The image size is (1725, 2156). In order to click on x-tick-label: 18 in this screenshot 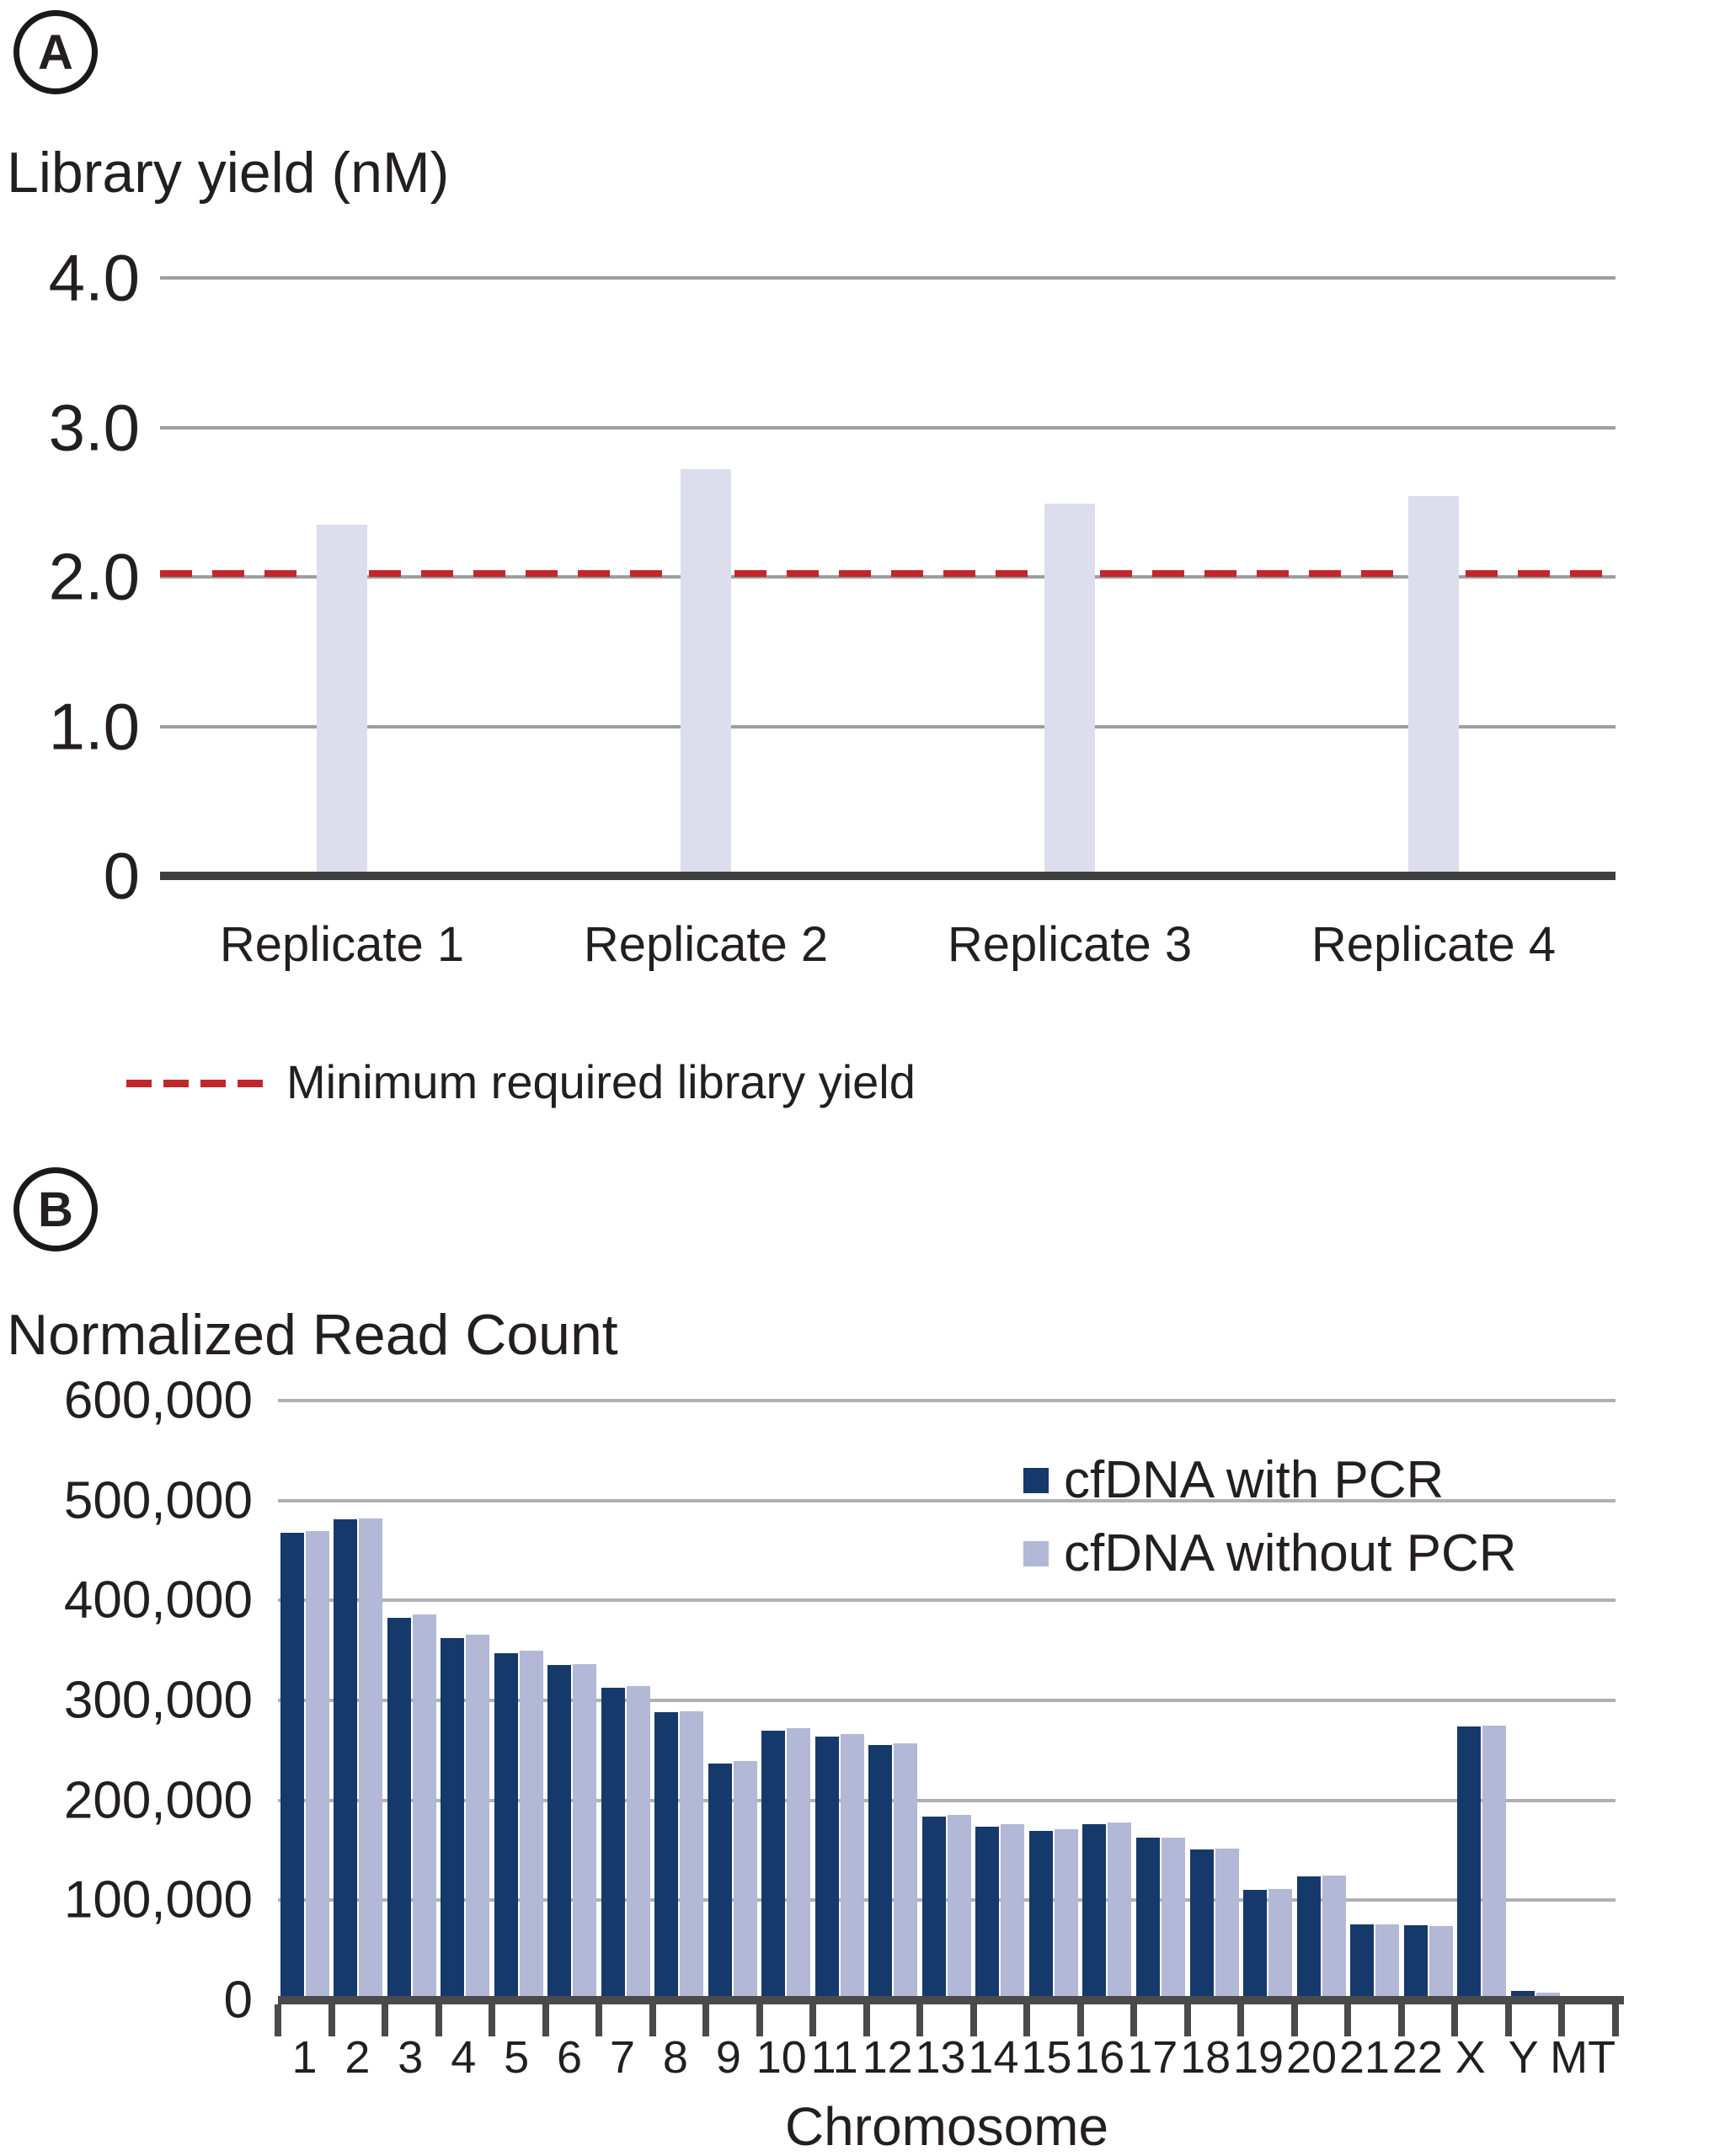, I will do `click(1205, 2057)`.